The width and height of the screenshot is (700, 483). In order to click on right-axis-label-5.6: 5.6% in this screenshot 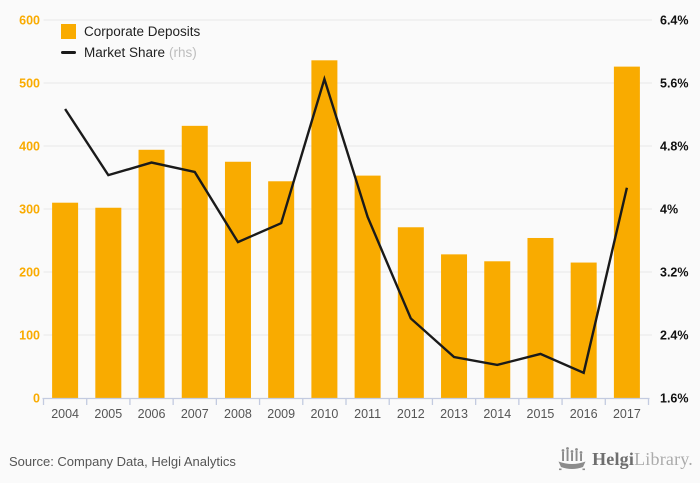, I will do `click(674, 84)`.